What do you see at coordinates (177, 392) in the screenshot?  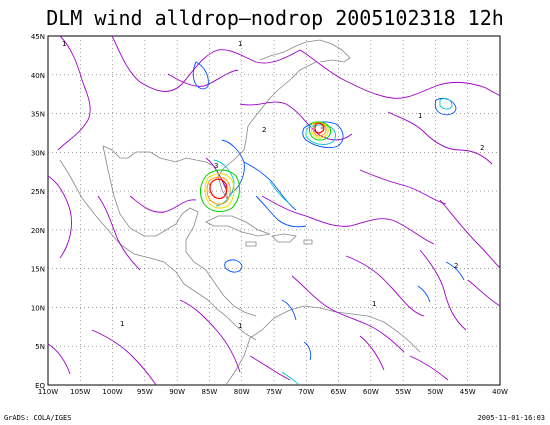 I see `x-tick-label: 90W` at bounding box center [177, 392].